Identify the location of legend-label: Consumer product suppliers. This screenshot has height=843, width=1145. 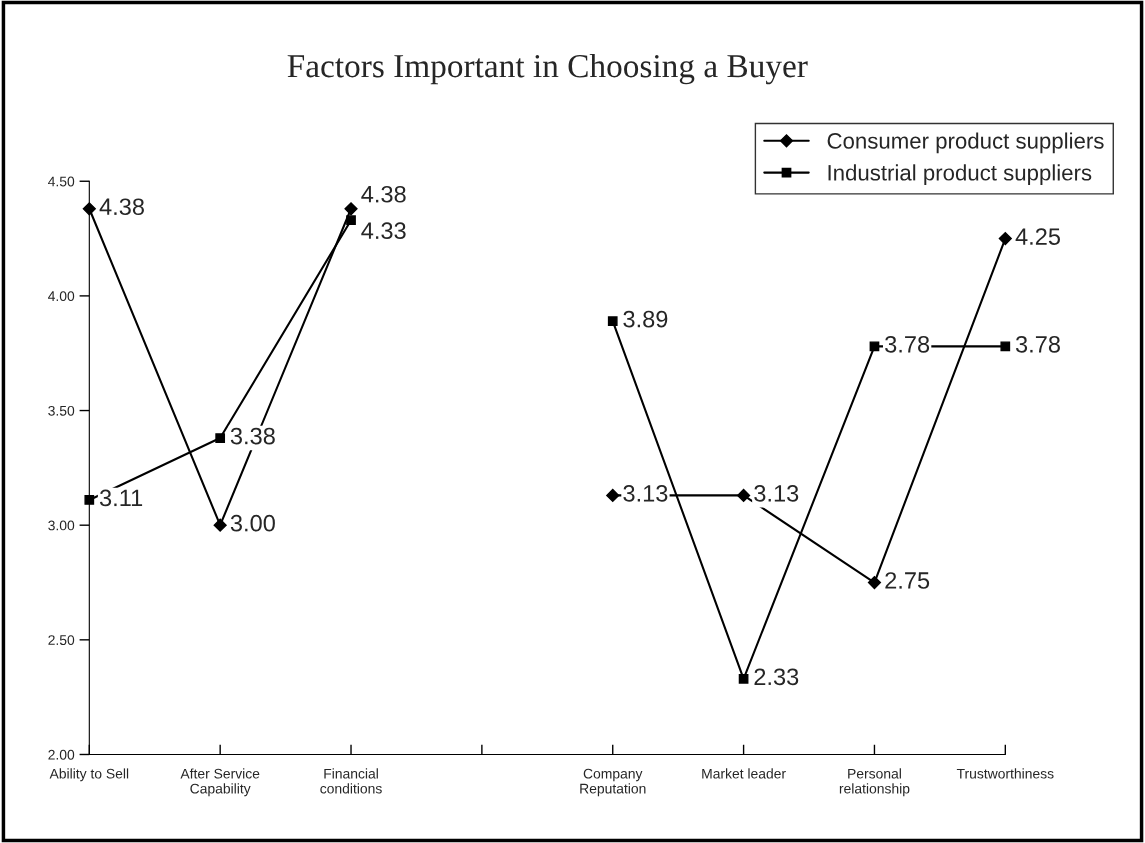
(965, 143).